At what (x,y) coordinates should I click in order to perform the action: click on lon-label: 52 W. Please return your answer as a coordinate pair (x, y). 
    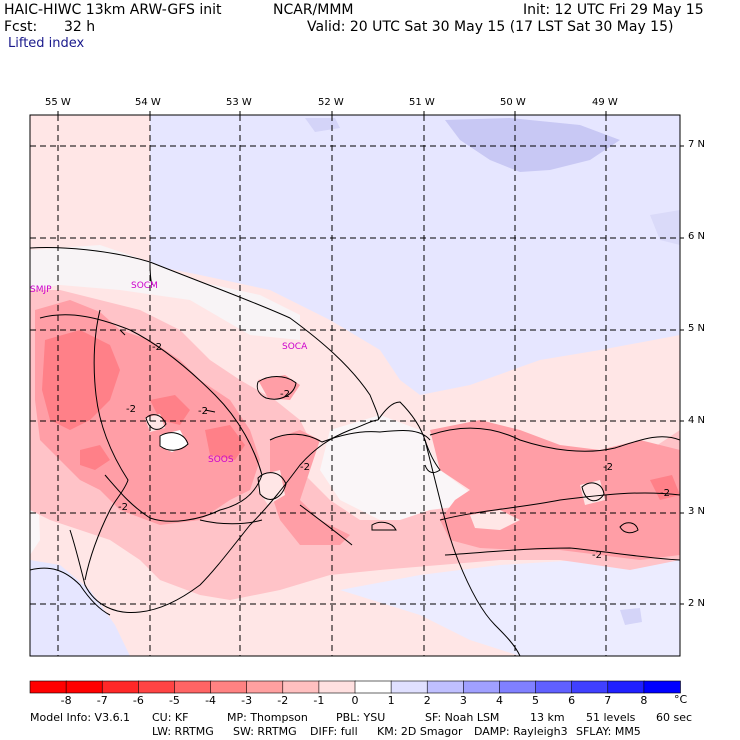
    Looking at the image, I should click on (331, 102).